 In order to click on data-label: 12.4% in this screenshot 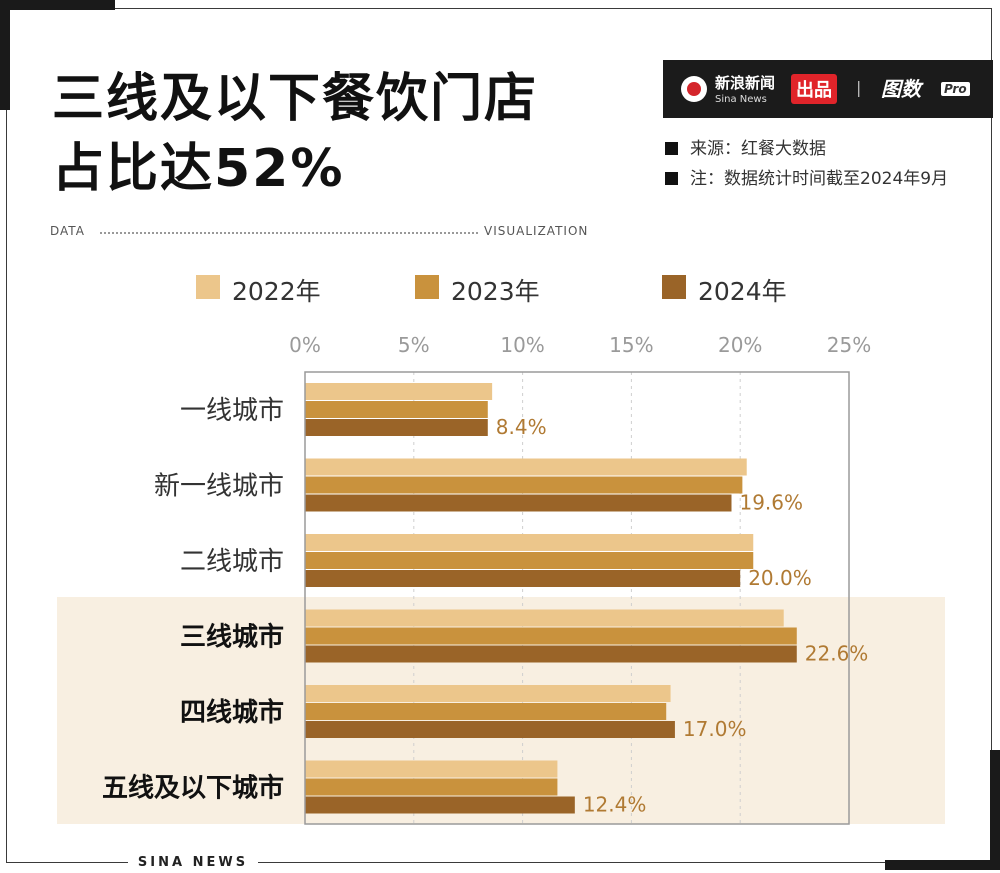, I will do `click(615, 805)`.